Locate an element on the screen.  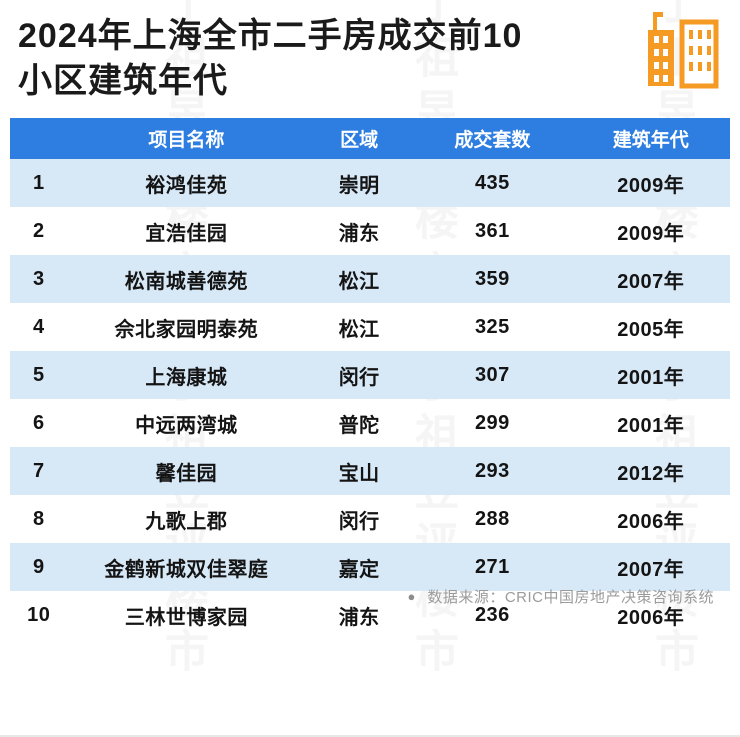
table-row: 6 中远两湾城 普陀 299 2001年 is located at coordinates (370, 423).